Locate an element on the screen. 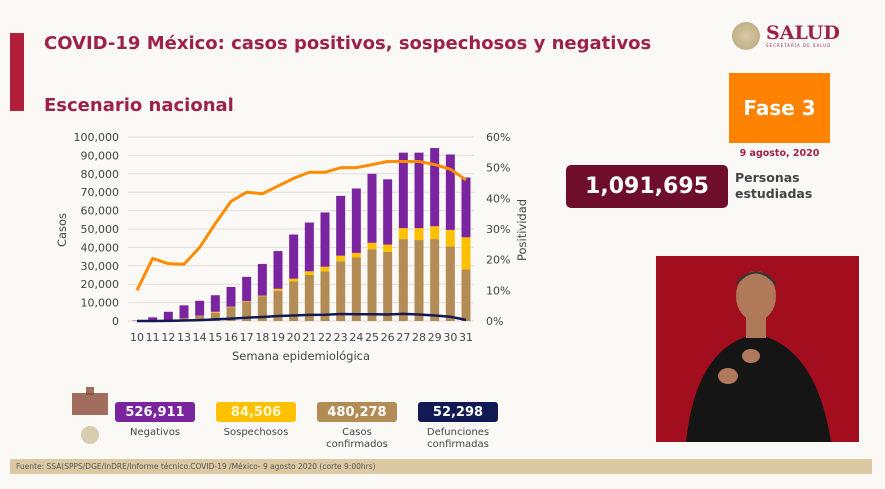 The width and height of the screenshot is (885, 489). stat-value-sospechosos: 84,506 is located at coordinates (256, 412).